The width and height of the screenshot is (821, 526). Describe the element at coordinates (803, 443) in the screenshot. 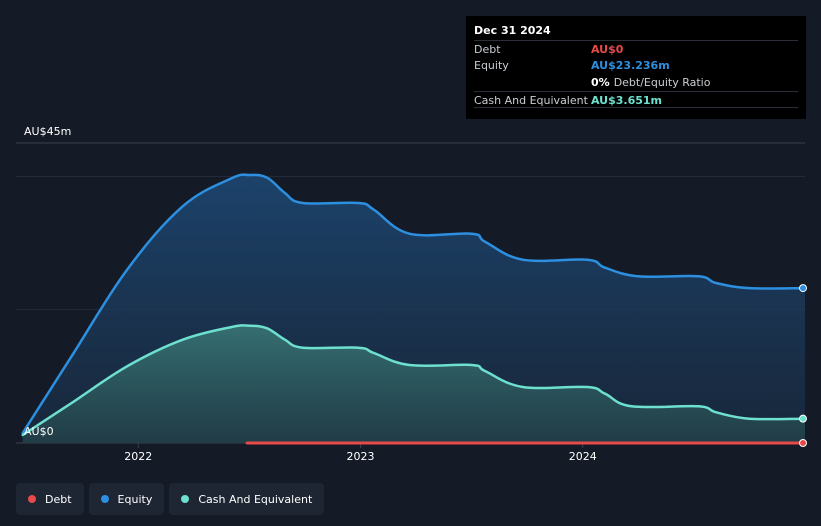

I see `end-marker-debt` at that location.